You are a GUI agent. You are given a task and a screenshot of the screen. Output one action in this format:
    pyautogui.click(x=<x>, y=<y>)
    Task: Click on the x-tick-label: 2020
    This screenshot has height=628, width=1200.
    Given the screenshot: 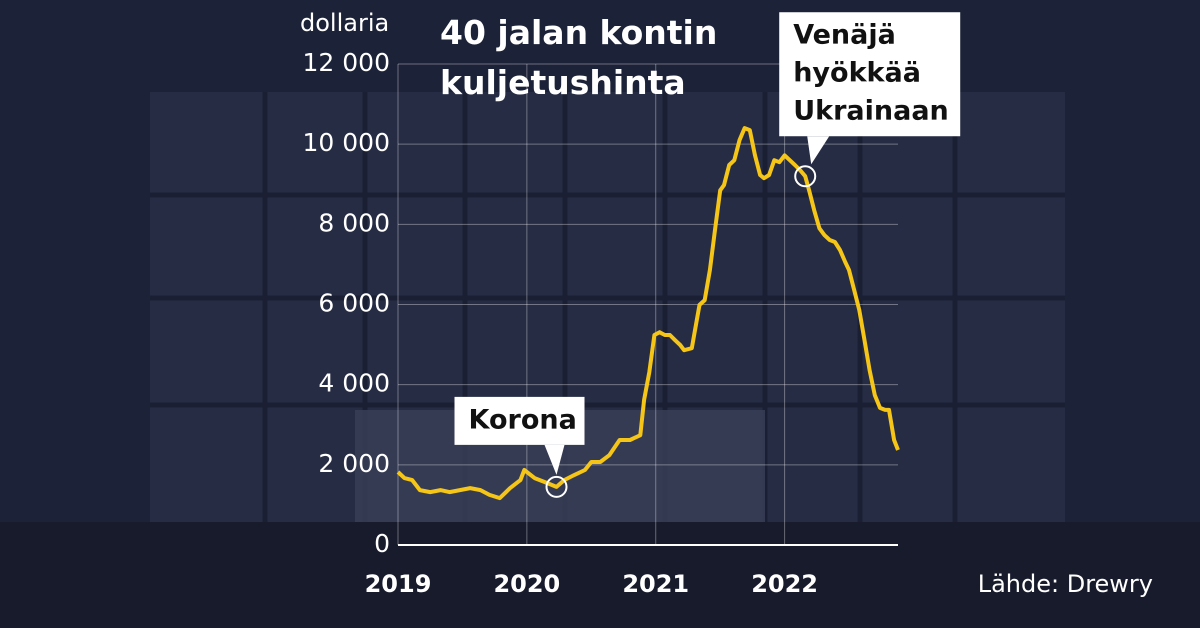 What is the action you would take?
    pyautogui.click(x=526, y=584)
    